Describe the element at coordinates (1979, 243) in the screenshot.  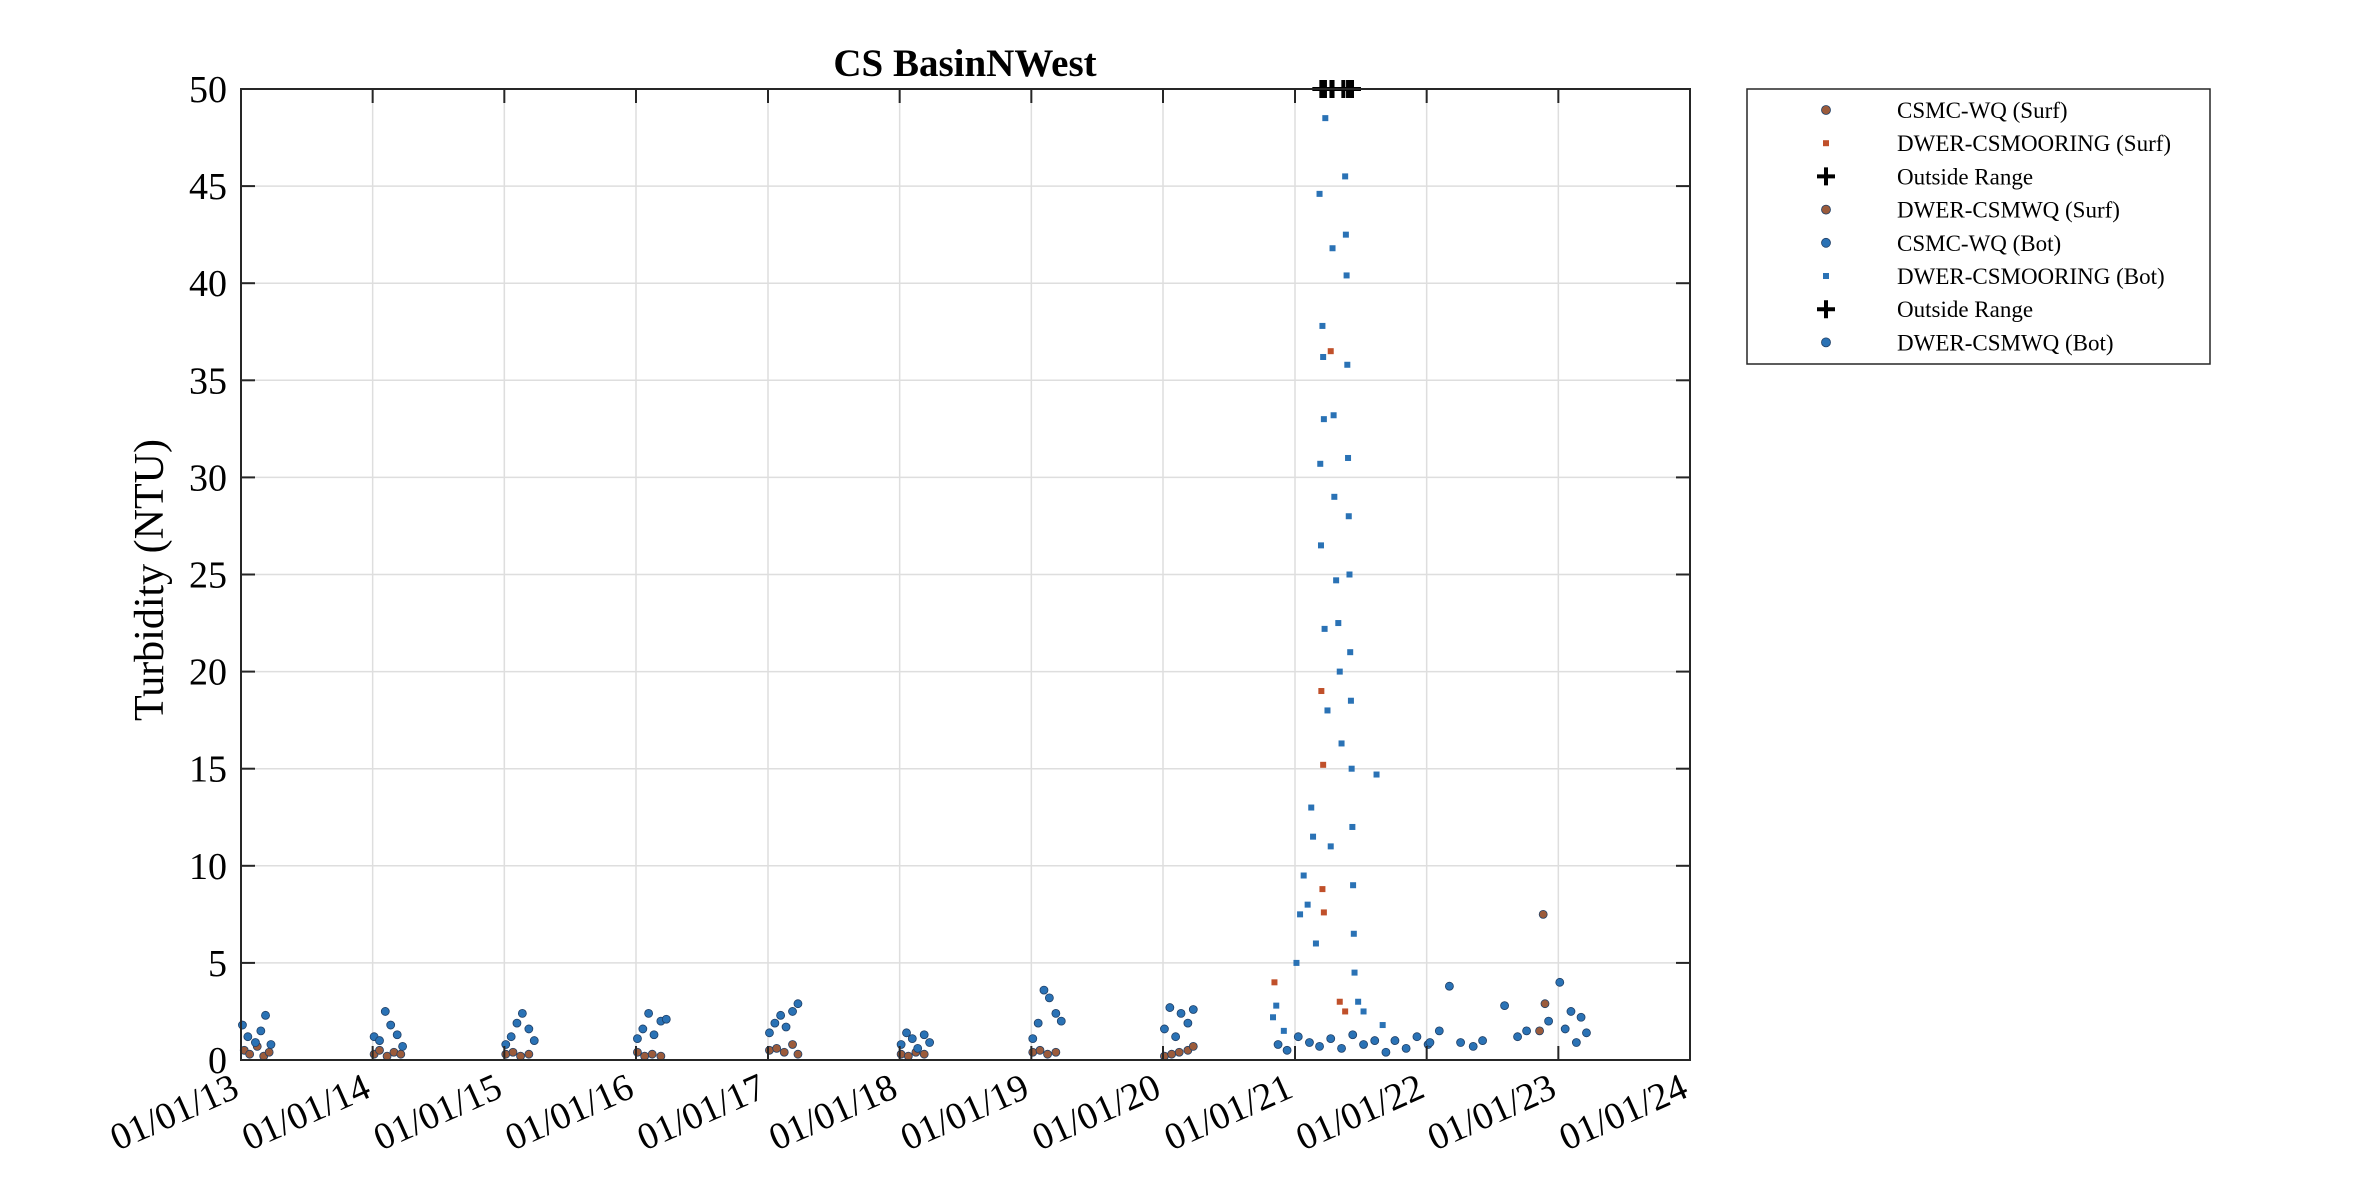
I see `legend-label: CSMC-WQ (Bot)` at that location.